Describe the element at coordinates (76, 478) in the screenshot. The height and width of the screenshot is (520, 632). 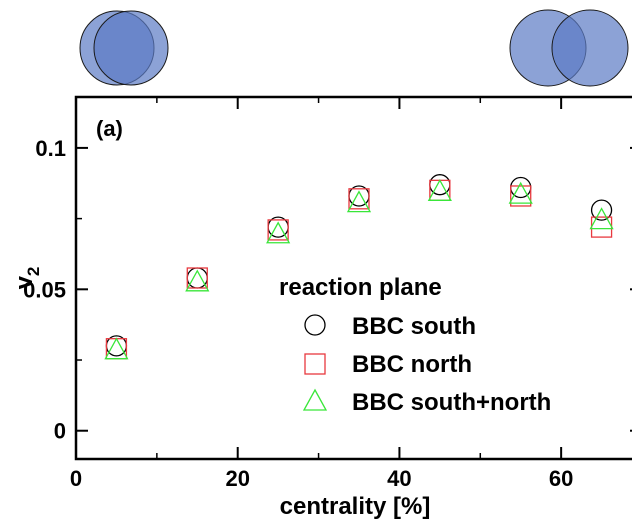
I see `x-tick-label: 0` at that location.